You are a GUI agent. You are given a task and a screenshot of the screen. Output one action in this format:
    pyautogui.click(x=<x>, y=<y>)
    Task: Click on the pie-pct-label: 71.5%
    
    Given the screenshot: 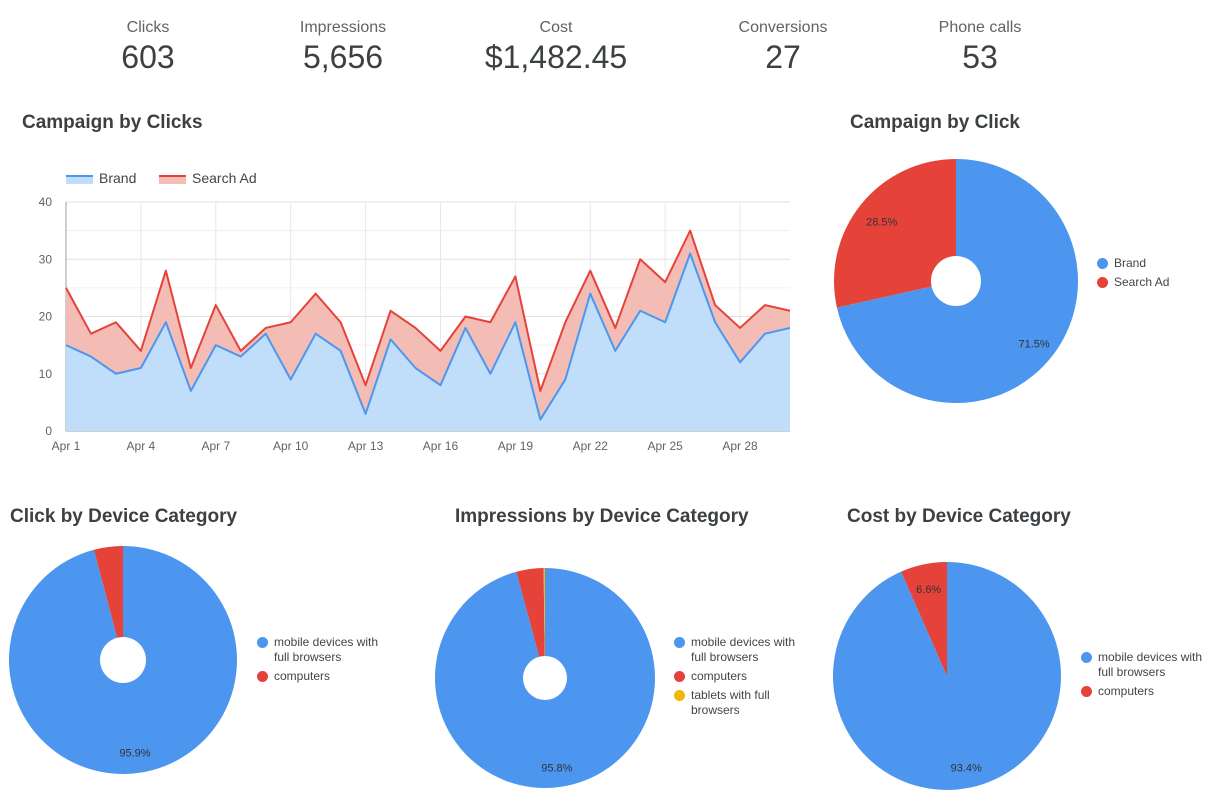 What is the action you would take?
    pyautogui.click(x=1033, y=345)
    